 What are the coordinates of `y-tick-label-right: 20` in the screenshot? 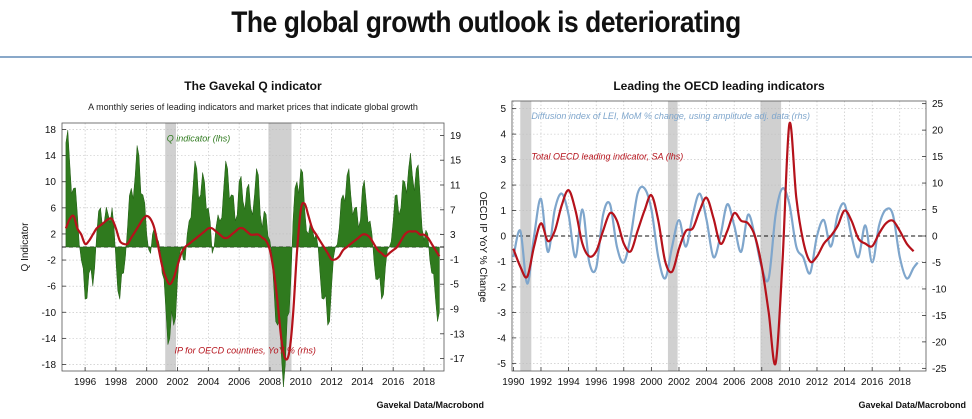 It's located at (938, 131).